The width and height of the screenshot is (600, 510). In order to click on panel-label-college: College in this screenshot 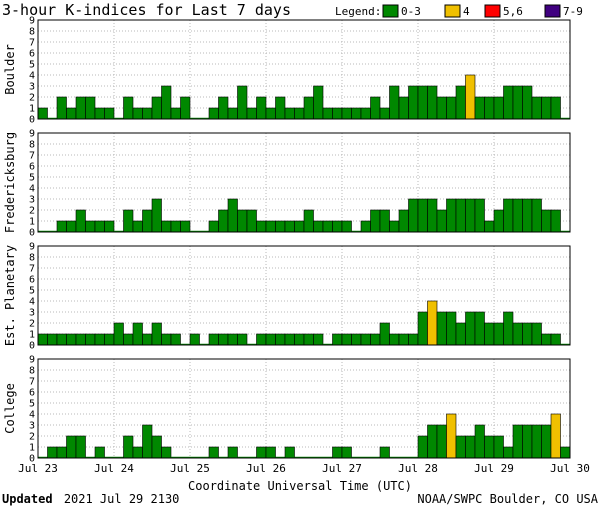, I will do `click(10, 408)`.